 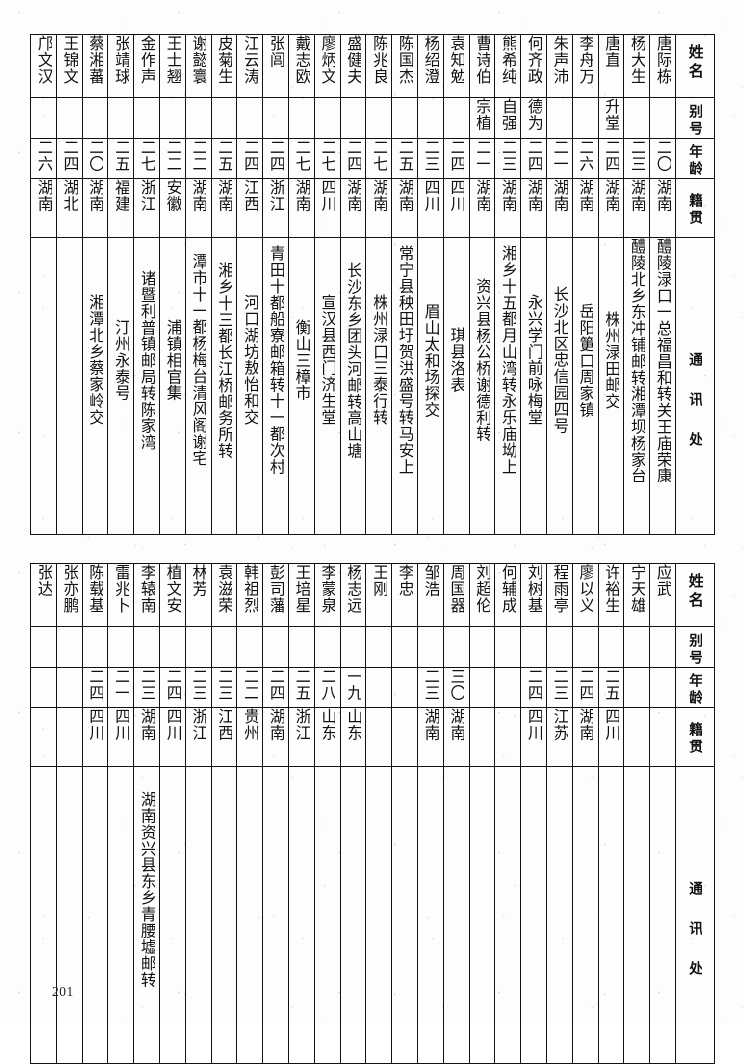 What do you see at coordinates (146, 915) in the screenshot?
I see `cell-address: 湖南资兴县东乡青腰墟邮转` at bounding box center [146, 915].